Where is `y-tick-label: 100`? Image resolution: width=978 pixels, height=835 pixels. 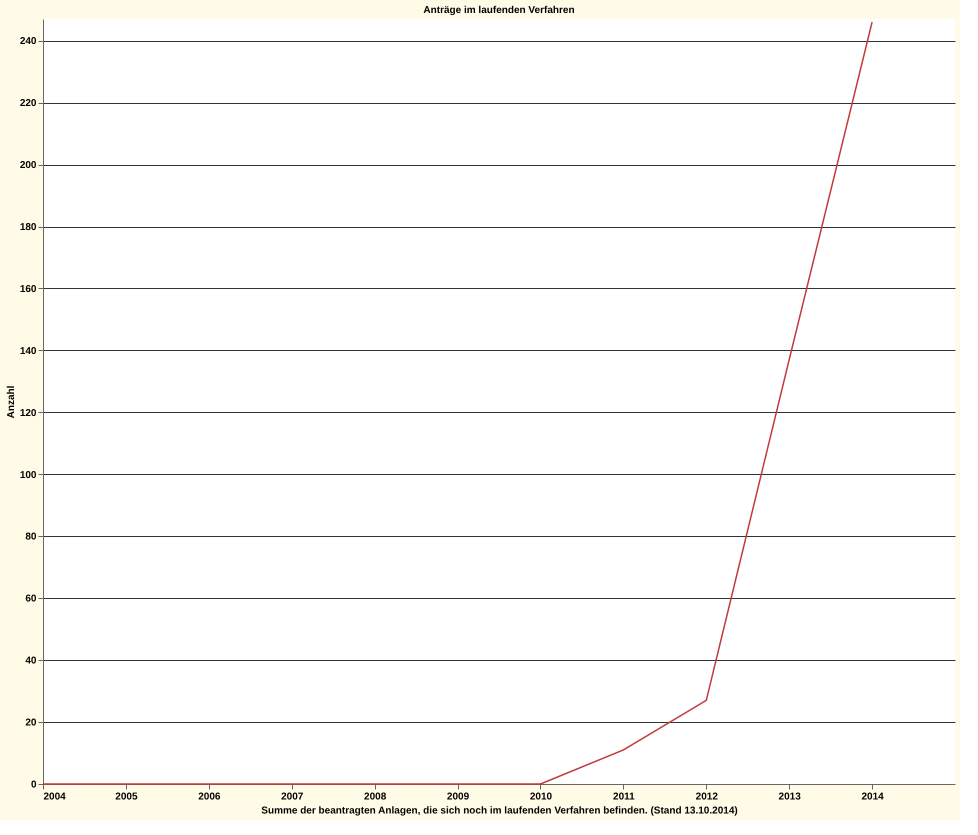 y-tick-label: 100 is located at coordinates (28, 475).